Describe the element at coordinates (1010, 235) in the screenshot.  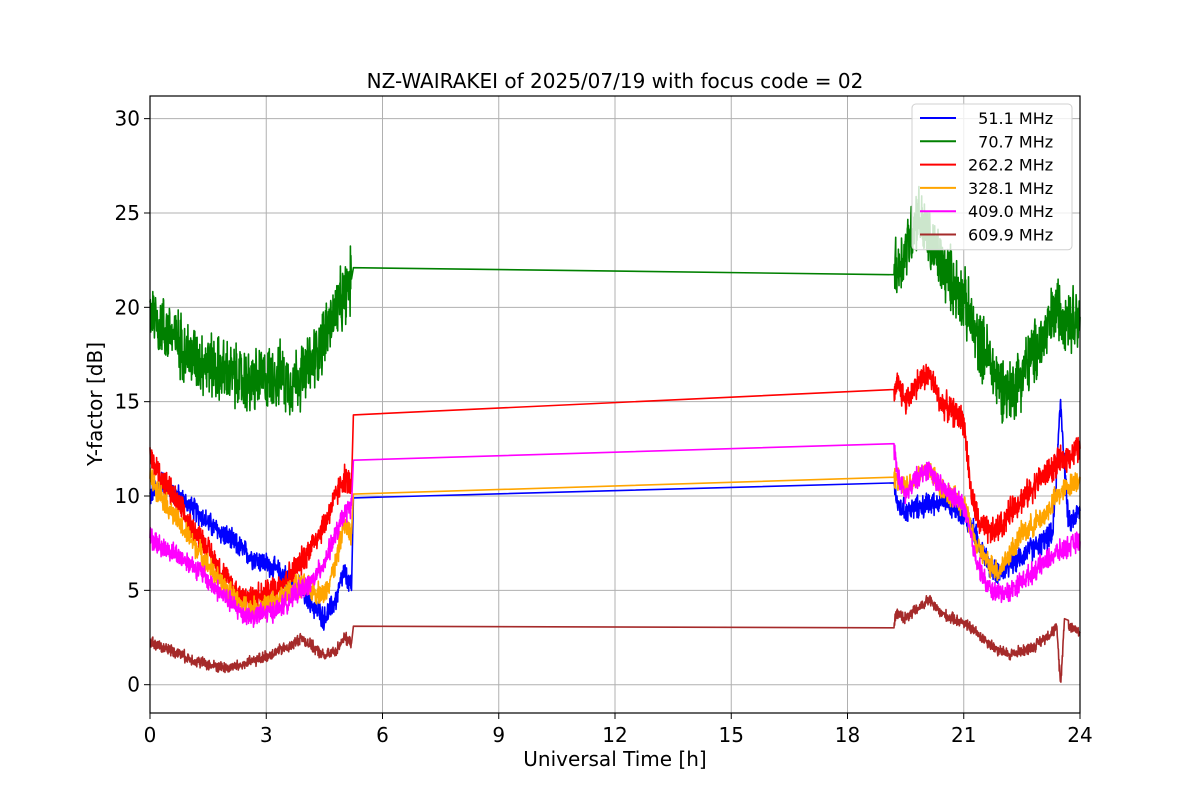
I see `legend-entry: 609.9 MHz` at that location.